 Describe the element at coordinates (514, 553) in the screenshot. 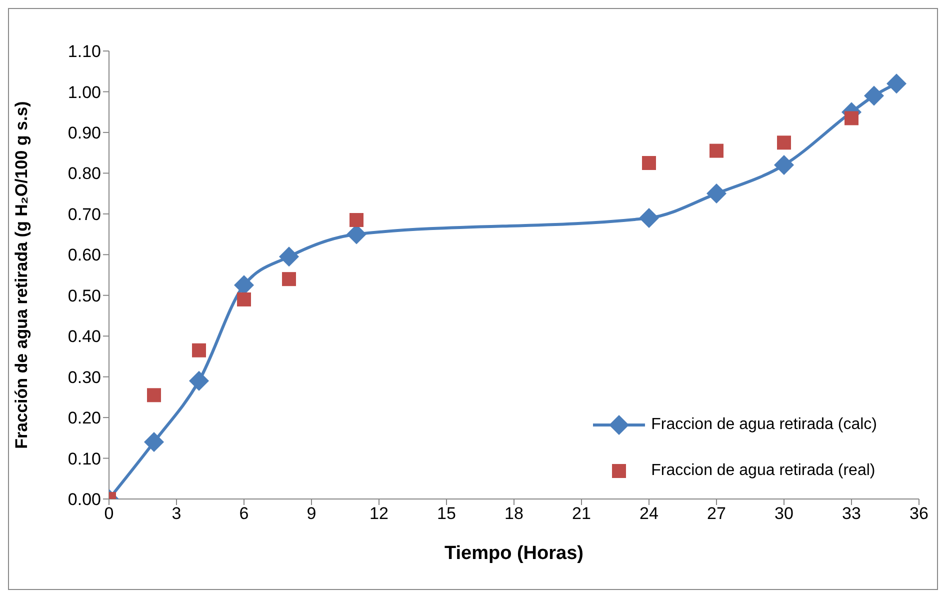

I see `x-axis-title: Tiempo (Horas)` at that location.